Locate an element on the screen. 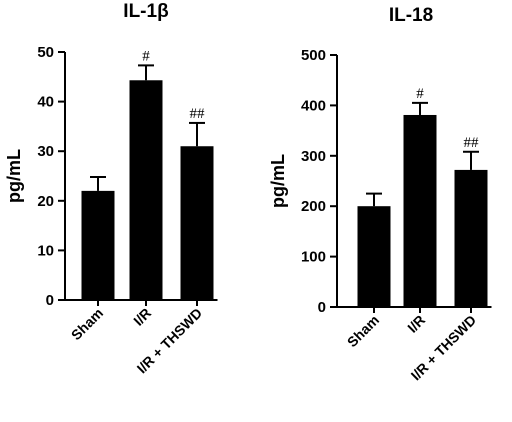 This screenshot has width=512, height=422. y-tick-label: 100 is located at coordinates (313, 257).